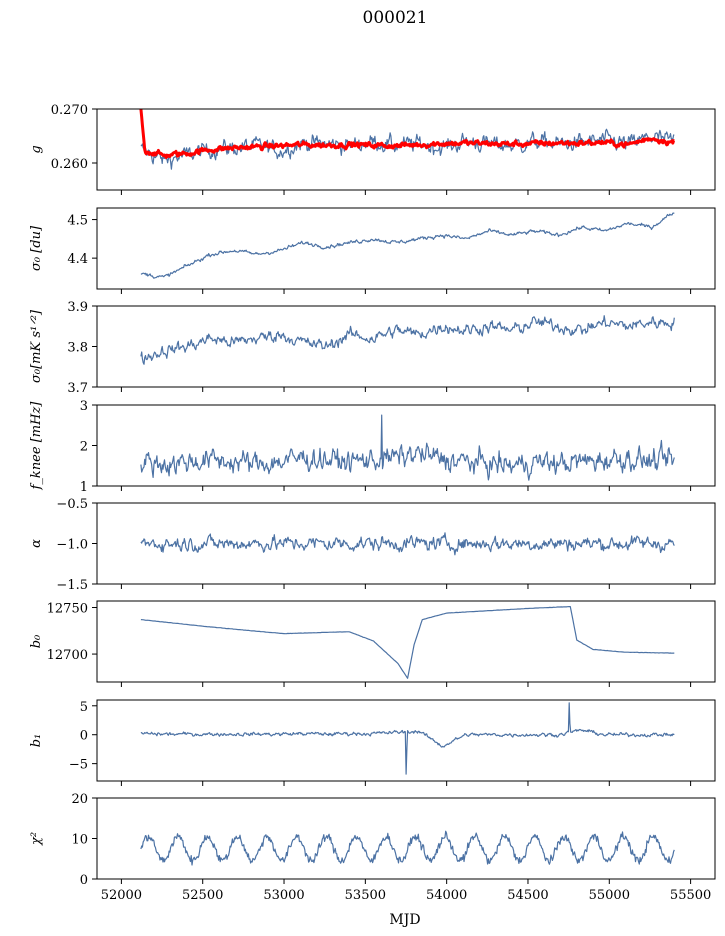 This screenshot has height=936, width=725. Describe the element at coordinates (77, 388) in the screenshot. I see `y-tick-label: 3.7` at that location.